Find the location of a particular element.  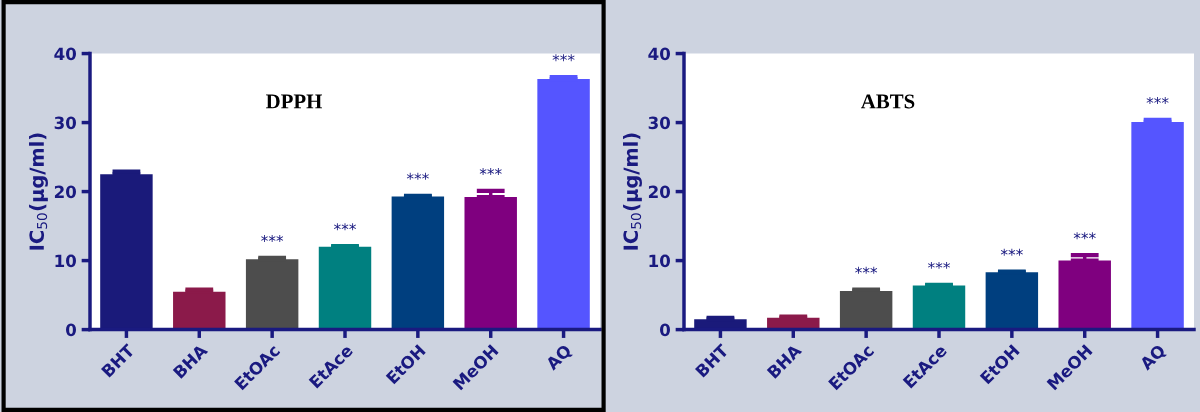

text: DPPH is located at coordinates (294, 101).